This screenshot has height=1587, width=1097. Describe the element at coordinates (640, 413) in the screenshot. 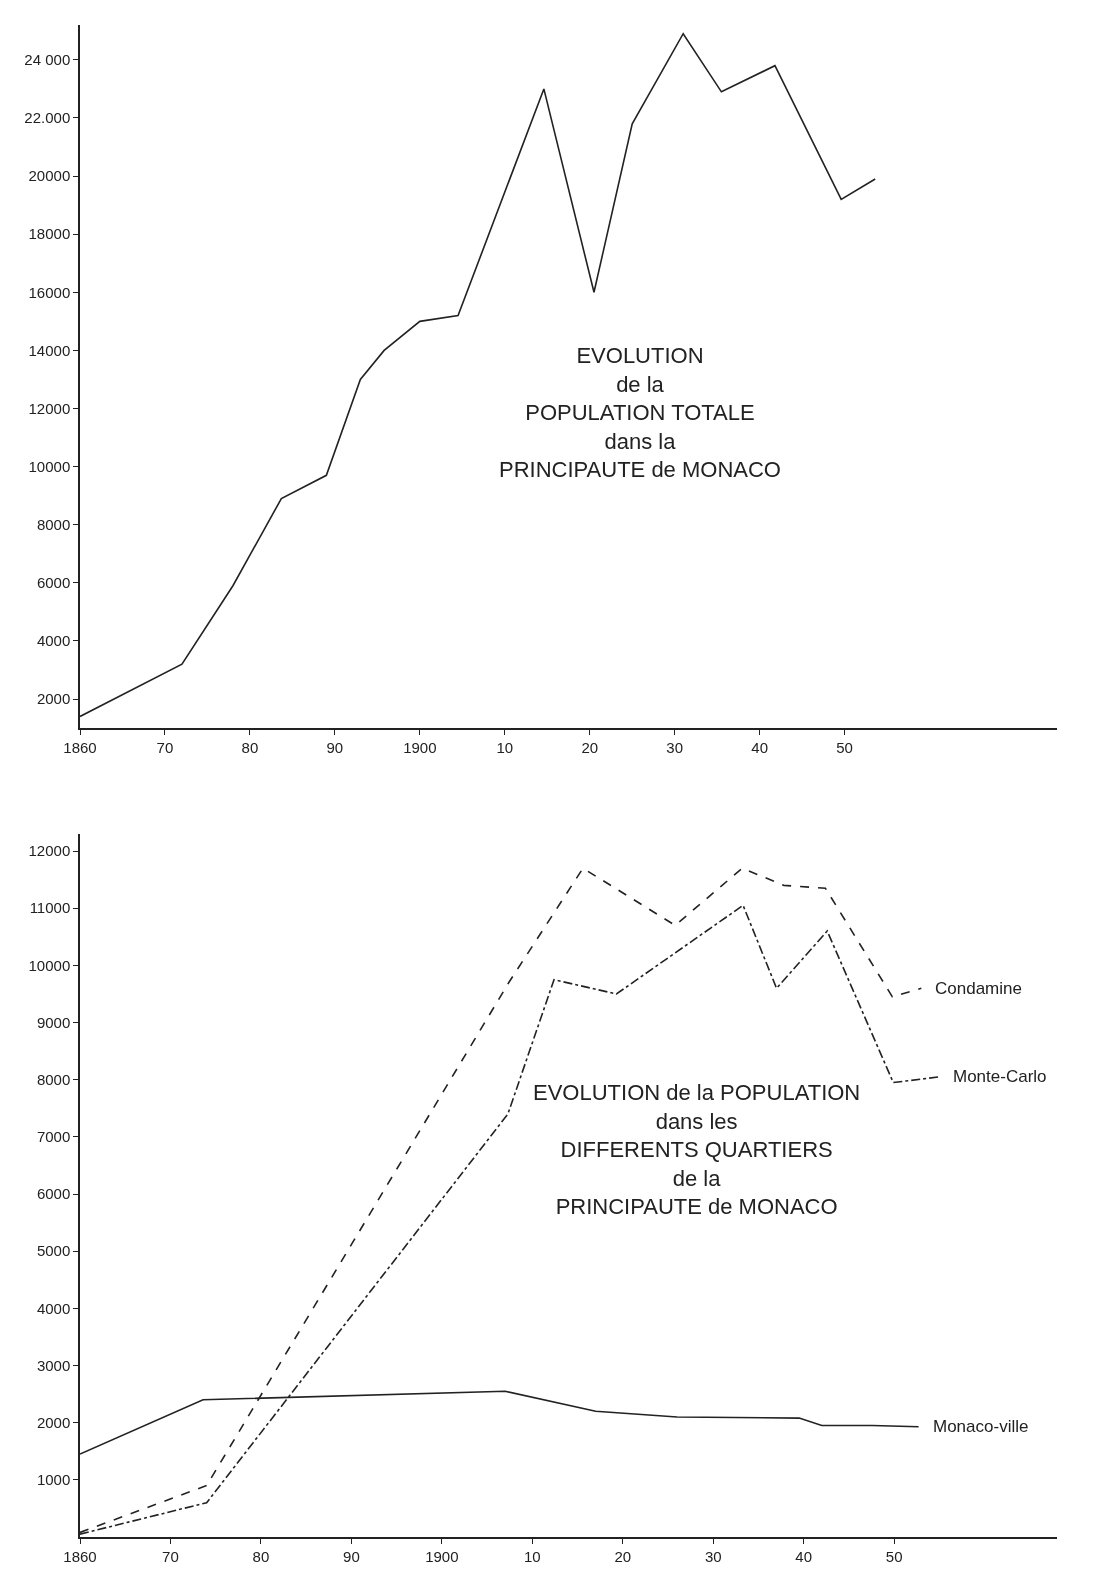

I see `text: EVOLUTION de la POPULATION TOTALE dans la PRINCIPAUTE de MONACO` at that location.